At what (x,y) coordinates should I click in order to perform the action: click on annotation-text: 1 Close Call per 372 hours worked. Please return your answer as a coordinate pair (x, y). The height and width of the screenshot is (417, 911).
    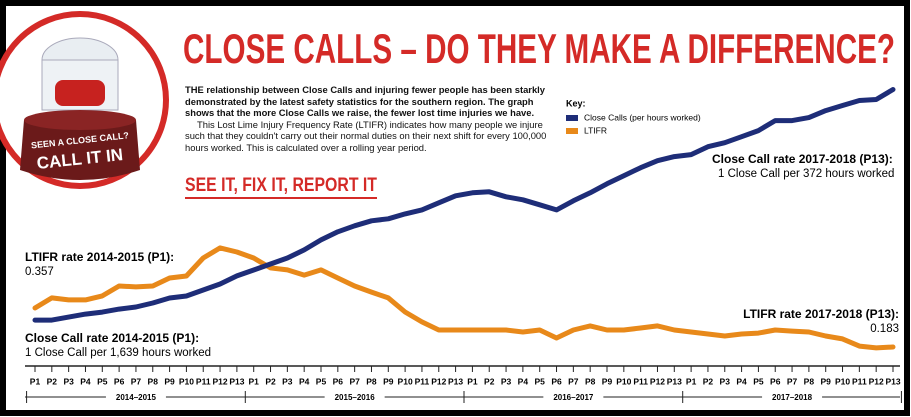
    Looking at the image, I should click on (806, 174).